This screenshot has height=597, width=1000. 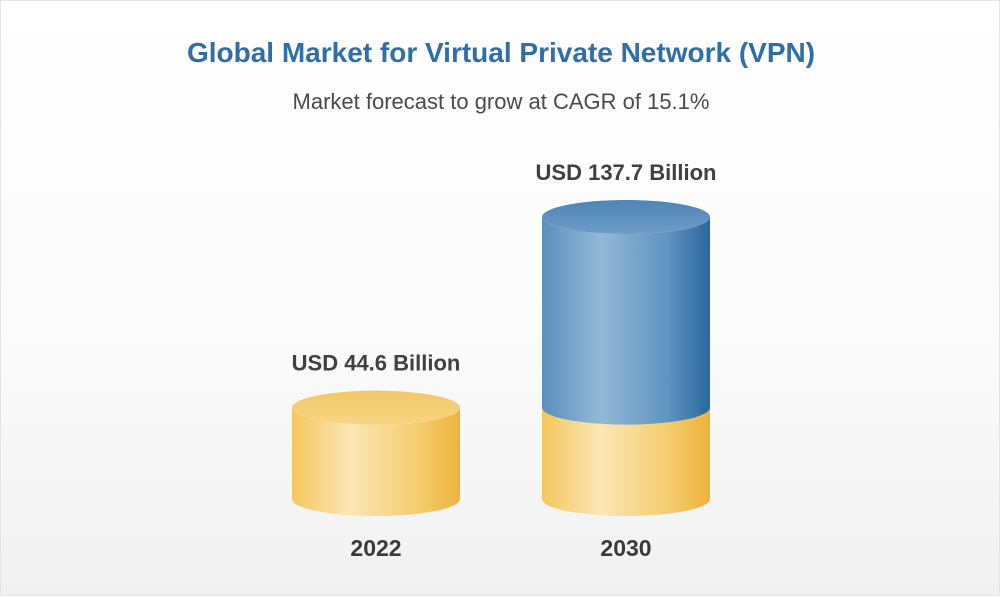 I want to click on bar-2030-base, so click(x=626, y=461).